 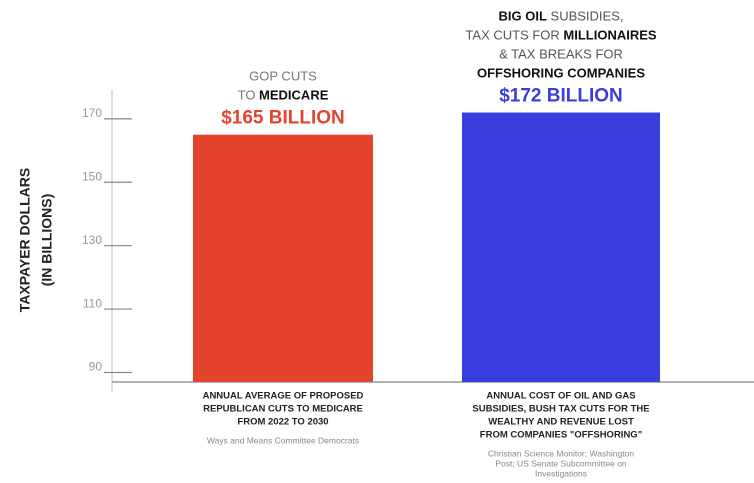 I want to click on headline: TO MEDICARE, so click(x=283, y=95).